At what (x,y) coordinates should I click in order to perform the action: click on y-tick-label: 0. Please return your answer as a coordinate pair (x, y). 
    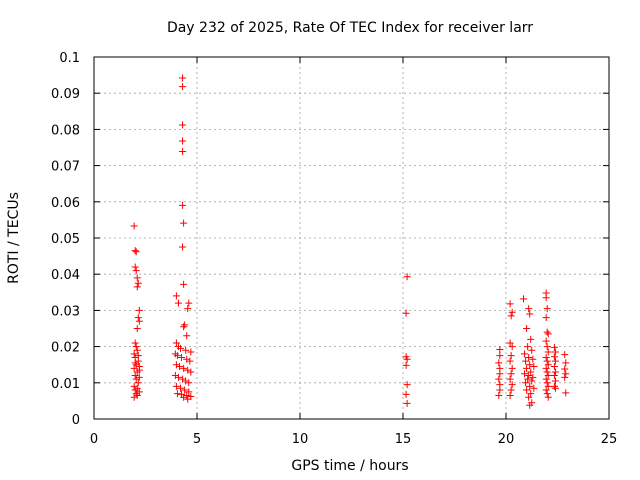
    Looking at the image, I should click on (76, 420).